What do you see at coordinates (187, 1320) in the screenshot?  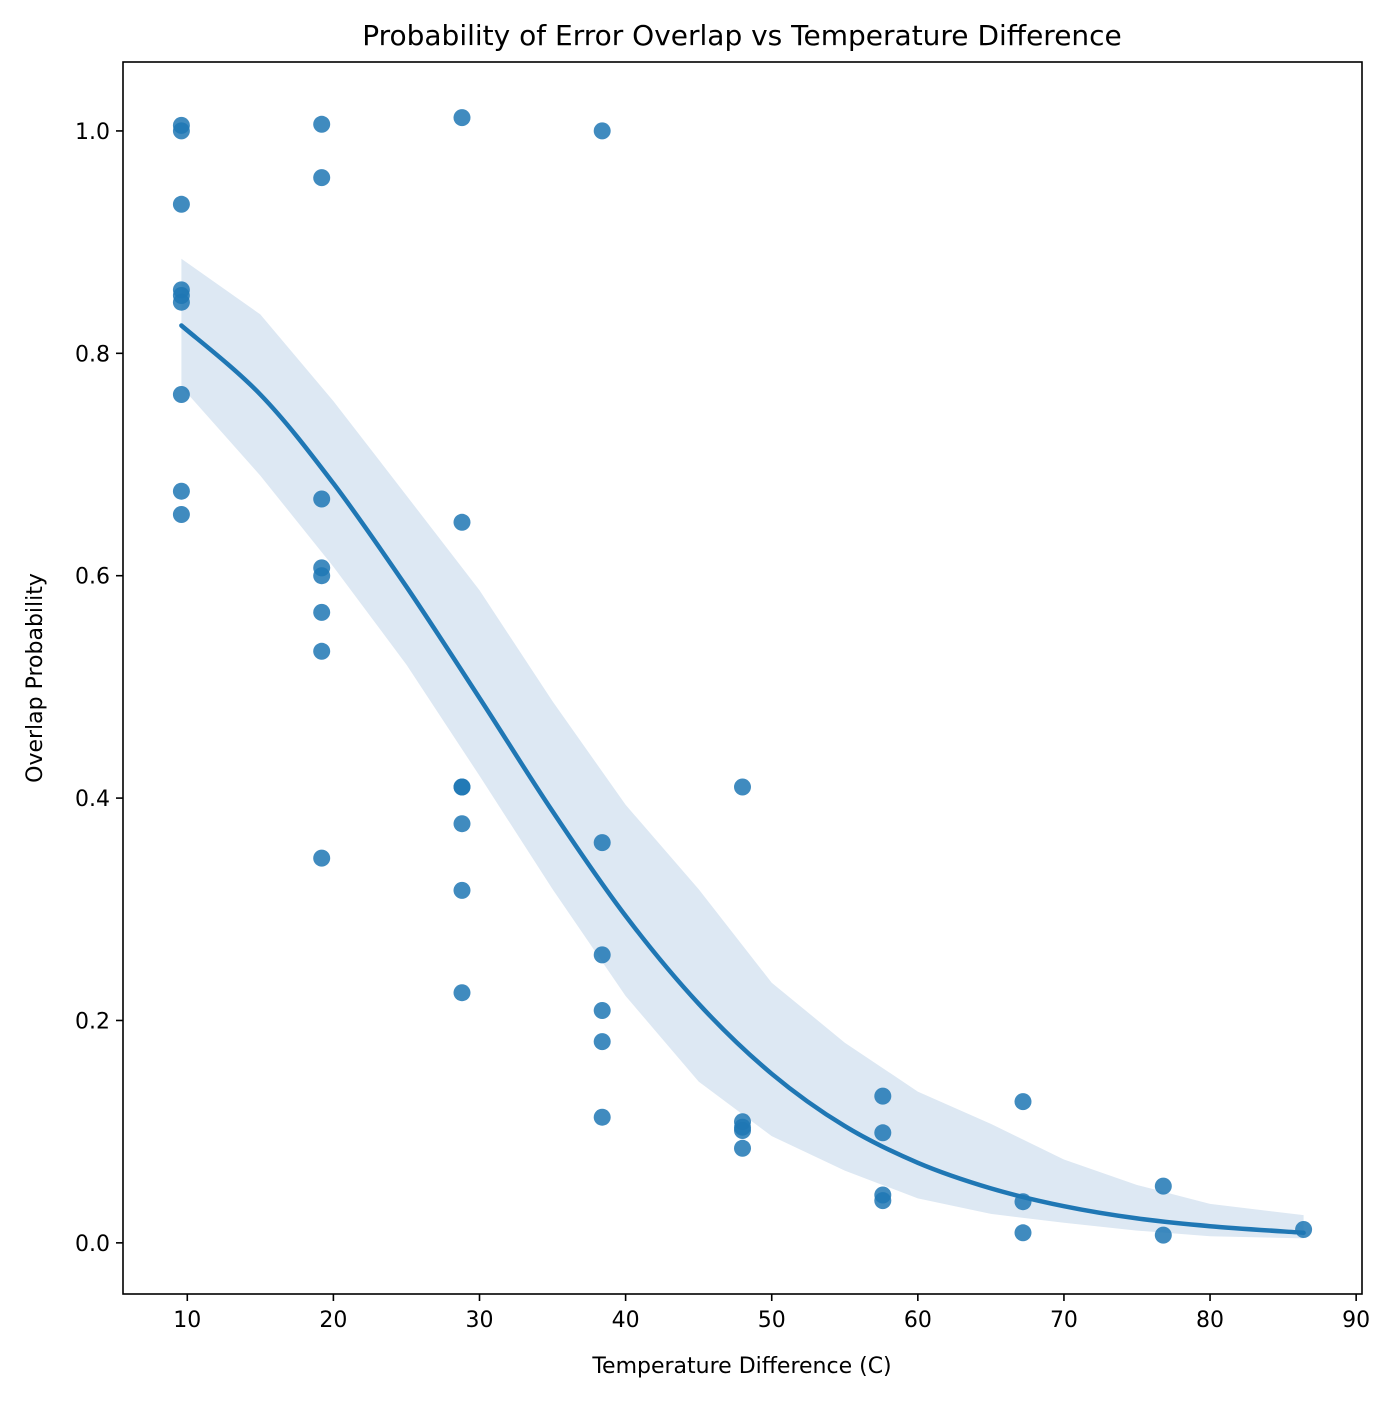 I see `x-tick-label: 10` at bounding box center [187, 1320].